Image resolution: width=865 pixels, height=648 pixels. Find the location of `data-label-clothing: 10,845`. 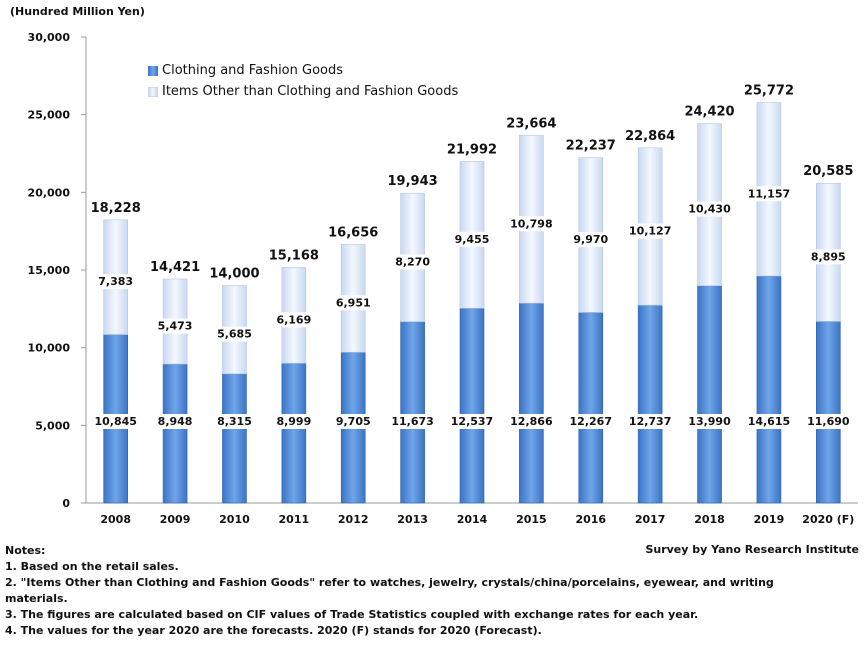

data-label-clothing: 10,845 is located at coordinates (115, 421).